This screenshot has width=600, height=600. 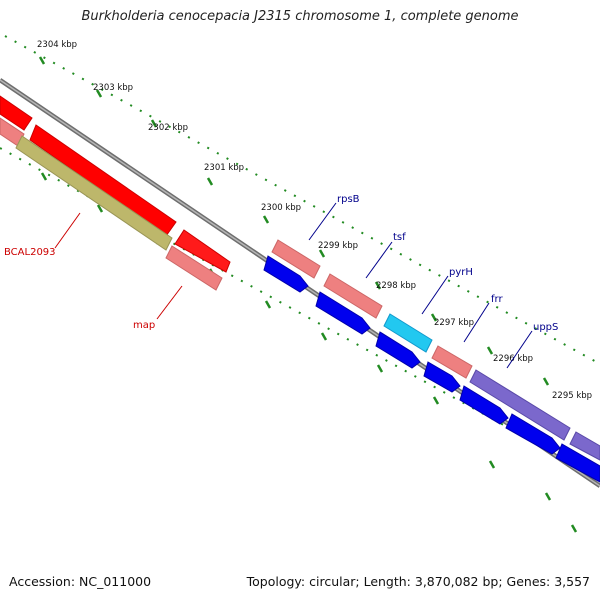 I want to click on tick-label: 2297 kbp, so click(x=454, y=323).